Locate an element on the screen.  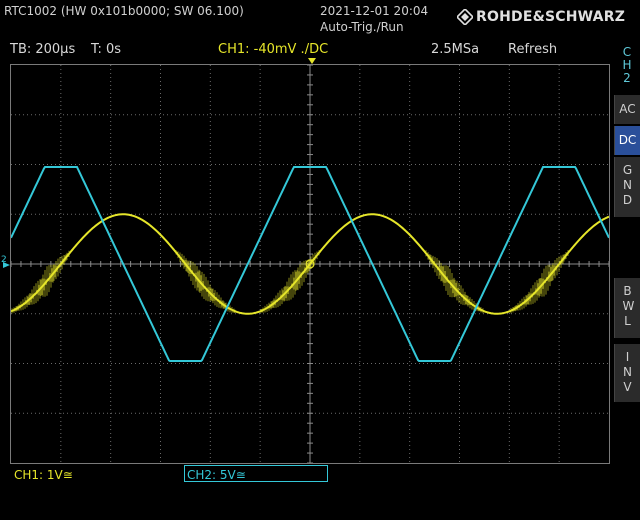
ch2-scale-box: CH2: 5V≅ is located at coordinates (256, 473).